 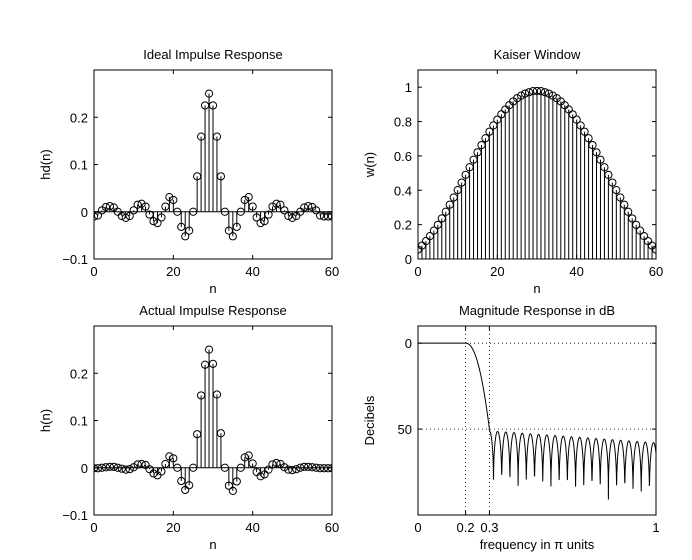 What do you see at coordinates (405, 429) in the screenshot?
I see `magnitude-ytick-label: 50` at bounding box center [405, 429].